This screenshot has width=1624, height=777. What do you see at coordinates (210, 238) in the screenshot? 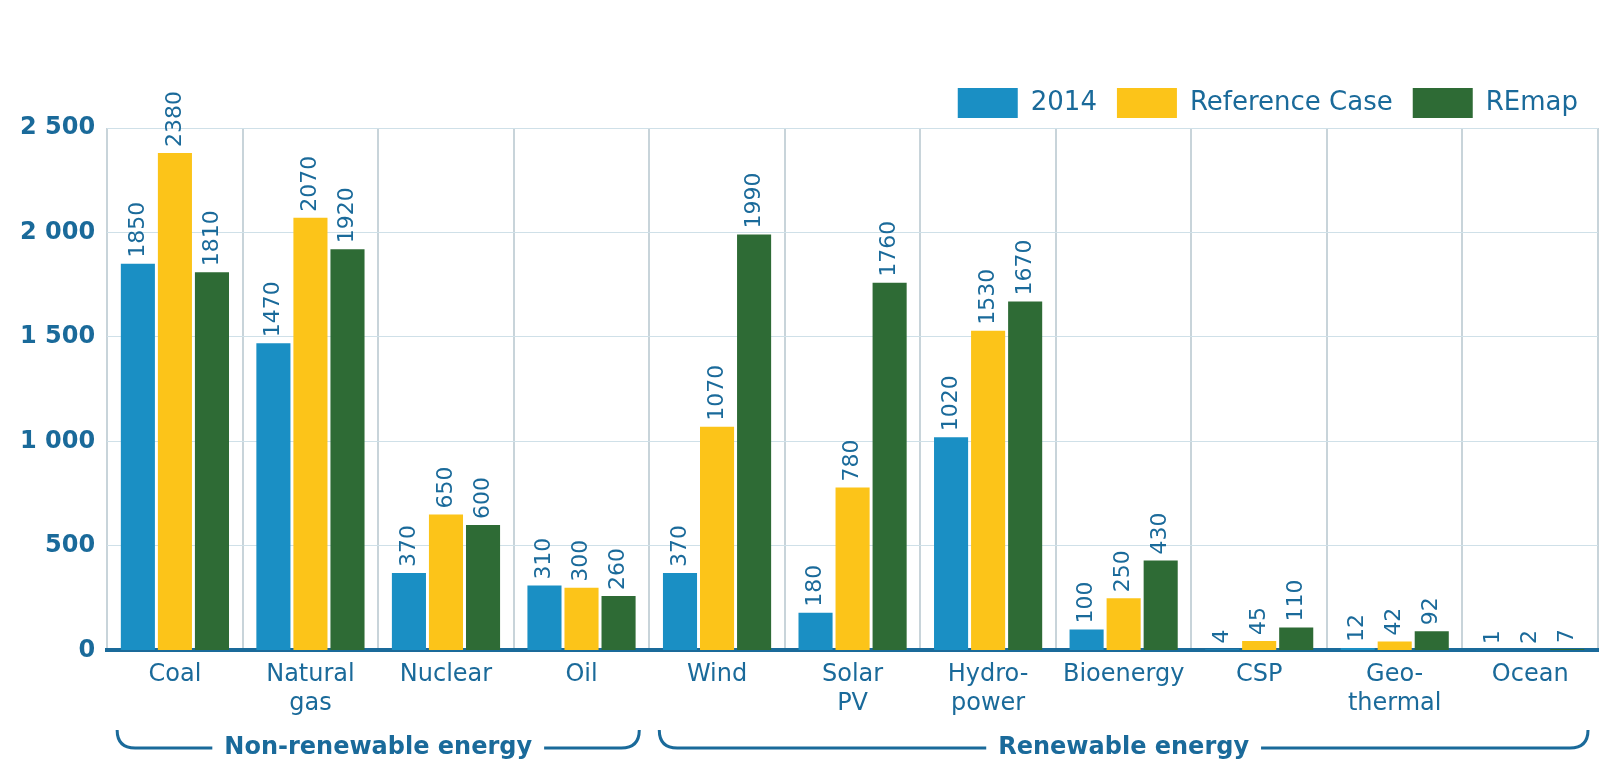
I see `data-label: 1810` at bounding box center [210, 238].